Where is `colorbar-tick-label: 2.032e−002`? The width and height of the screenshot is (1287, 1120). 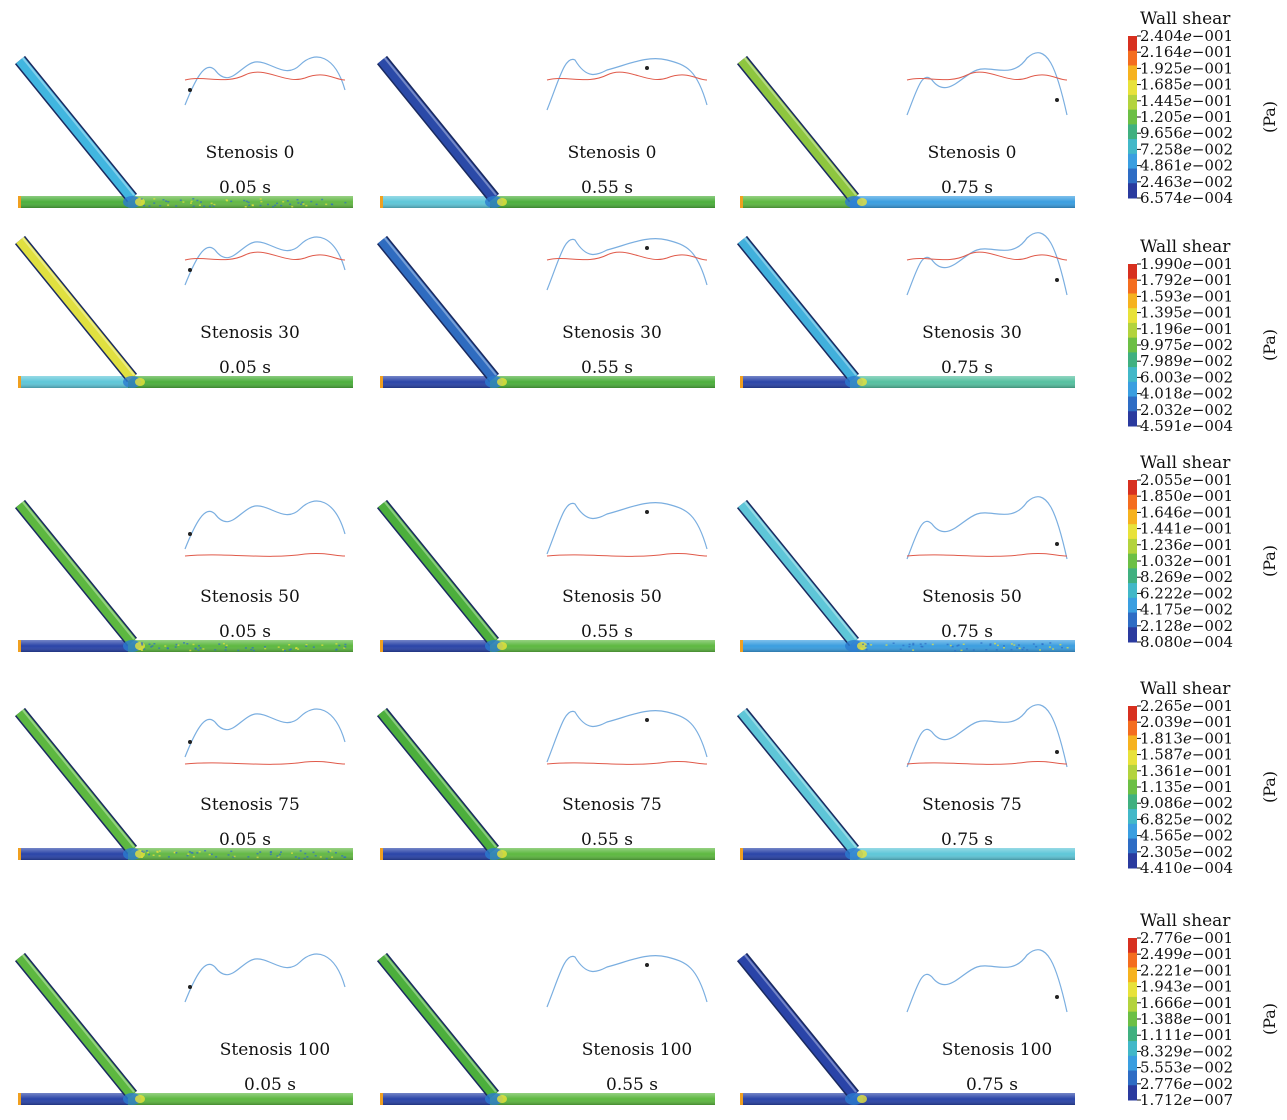
colorbar-tick-label: 2.032e−002 is located at coordinates (1186, 410).